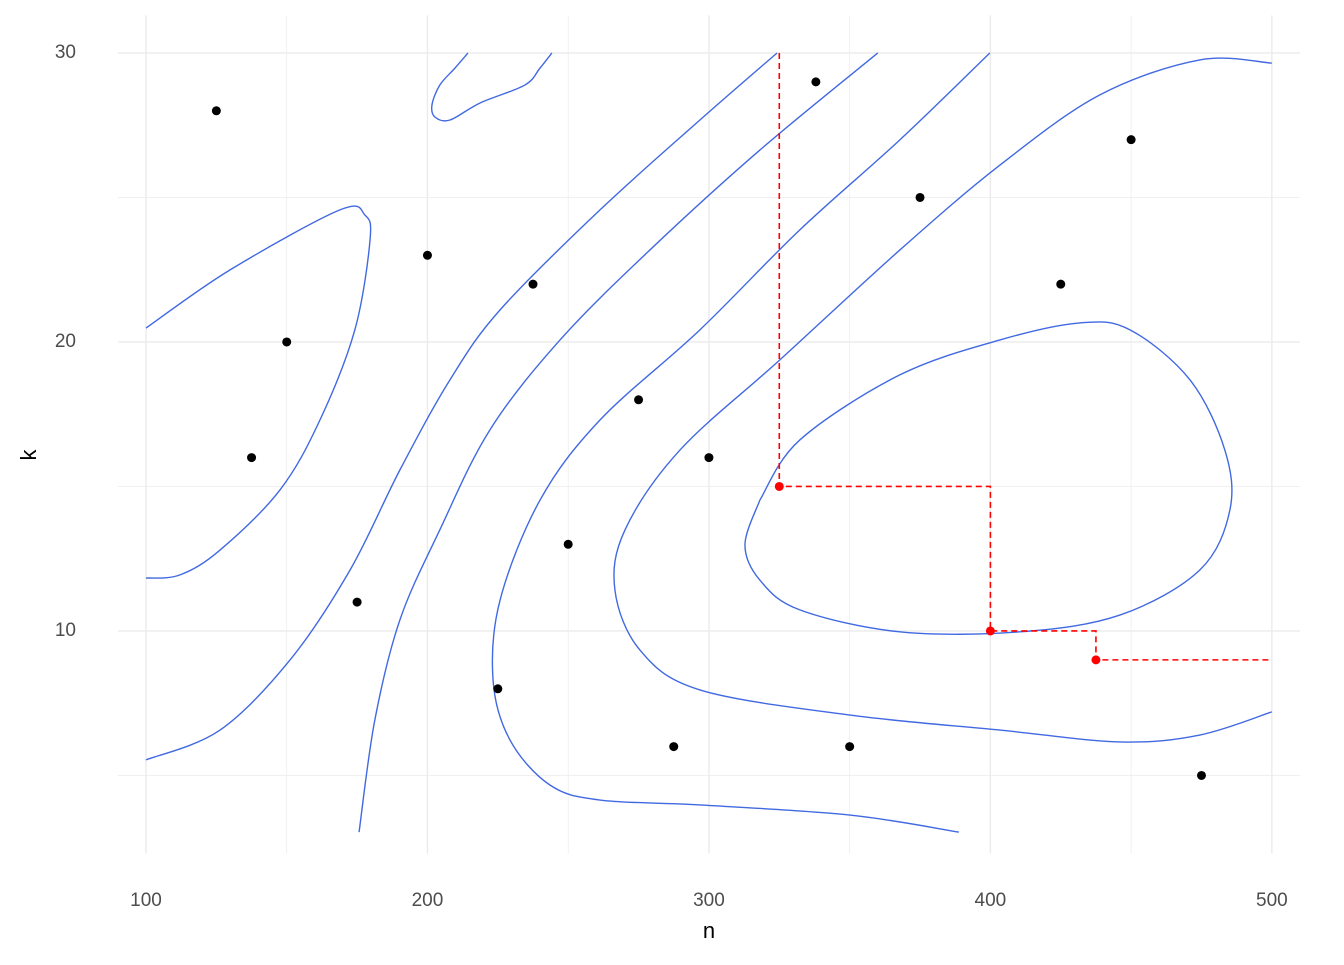 This screenshot has height=965, width=1344. Describe the element at coordinates (146, 900) in the screenshot. I see `x-tick-label: 100` at that location.